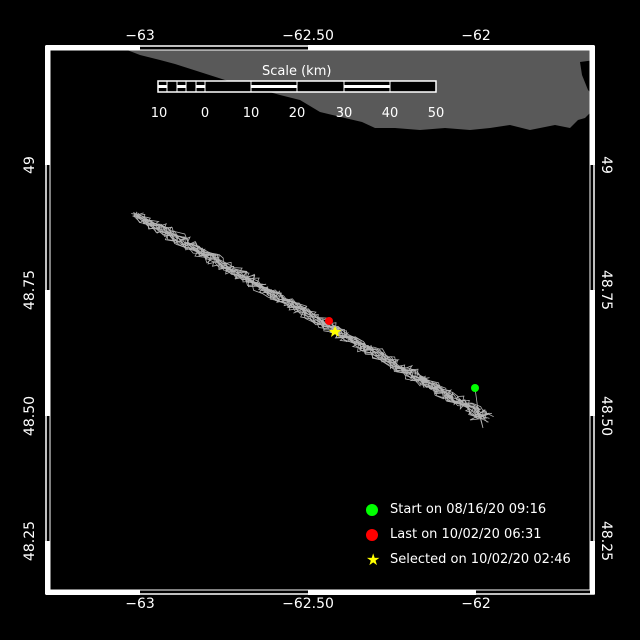  I want to click on scale-tick: 20, so click(297, 113).